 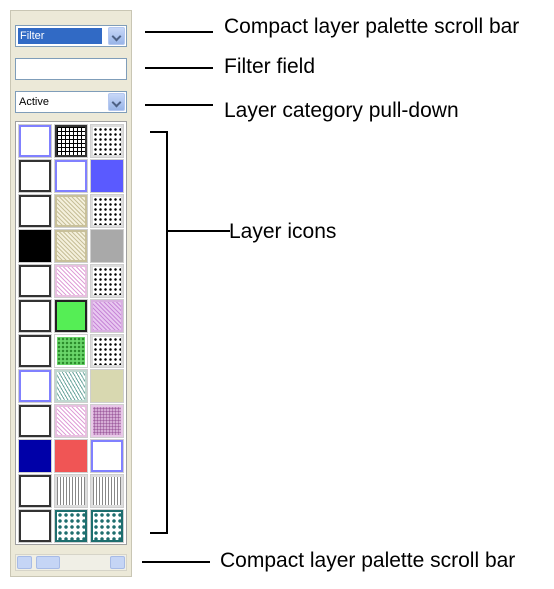 I want to click on bracket-bottom, so click(x=159, y=533).